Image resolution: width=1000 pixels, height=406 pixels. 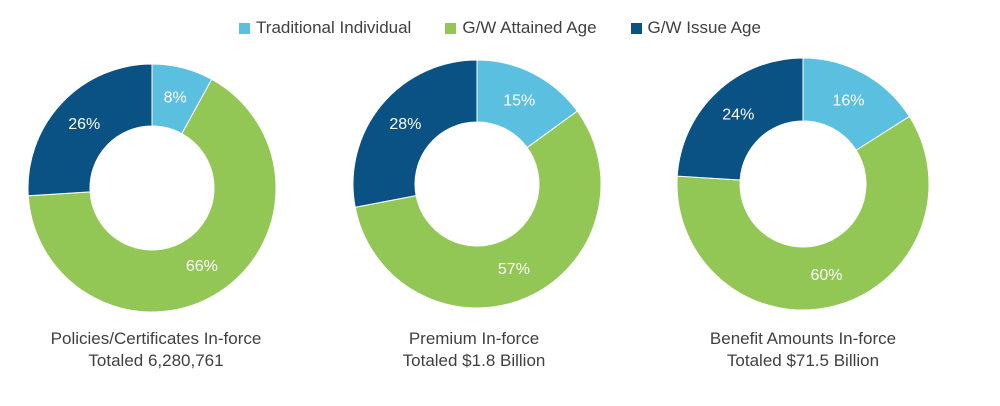 I want to click on legend-label-gw-issue-age: G/W Issue Age, so click(x=704, y=27).